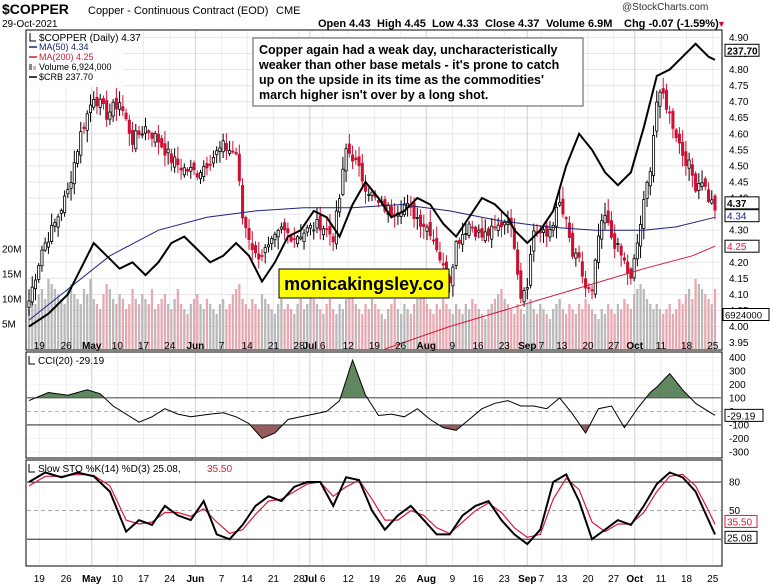  What do you see at coordinates (562, 579) in the screenshot?
I see `x-tick-label-bottom: 13` at bounding box center [562, 579].